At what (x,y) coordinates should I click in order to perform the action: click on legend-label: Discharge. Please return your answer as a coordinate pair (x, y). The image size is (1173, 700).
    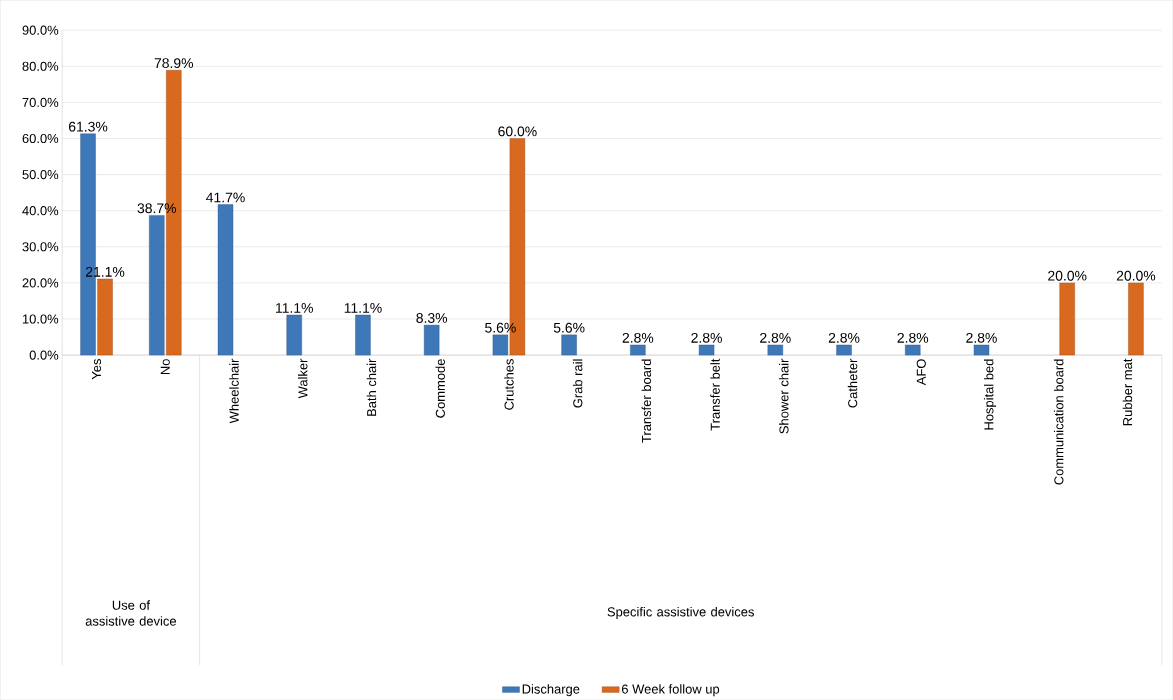
    Looking at the image, I should click on (551, 690).